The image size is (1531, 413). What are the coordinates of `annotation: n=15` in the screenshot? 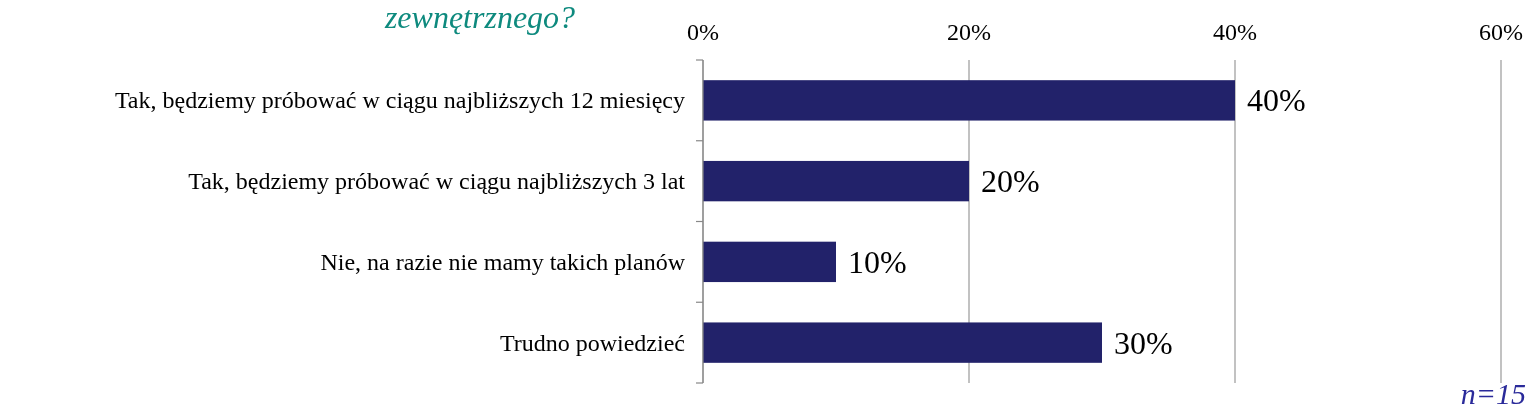 It's located at (1493, 393).